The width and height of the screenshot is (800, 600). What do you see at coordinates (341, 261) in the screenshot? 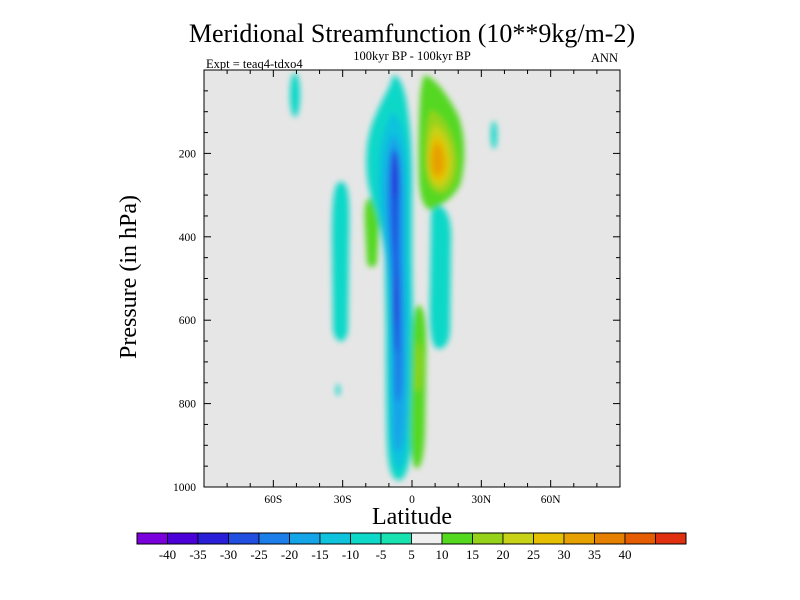
I see `southern-negative-strip` at bounding box center [341, 261].